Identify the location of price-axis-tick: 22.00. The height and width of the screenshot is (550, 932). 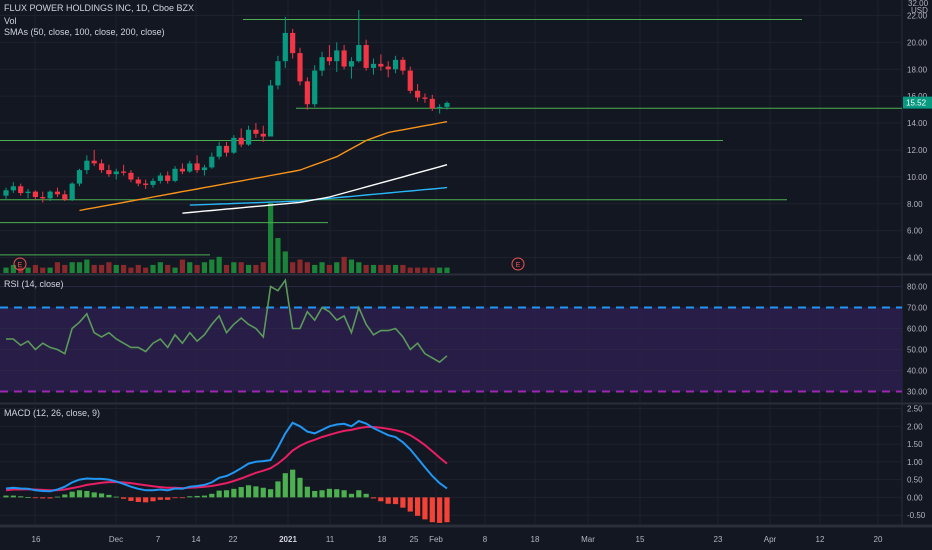
(917, 15).